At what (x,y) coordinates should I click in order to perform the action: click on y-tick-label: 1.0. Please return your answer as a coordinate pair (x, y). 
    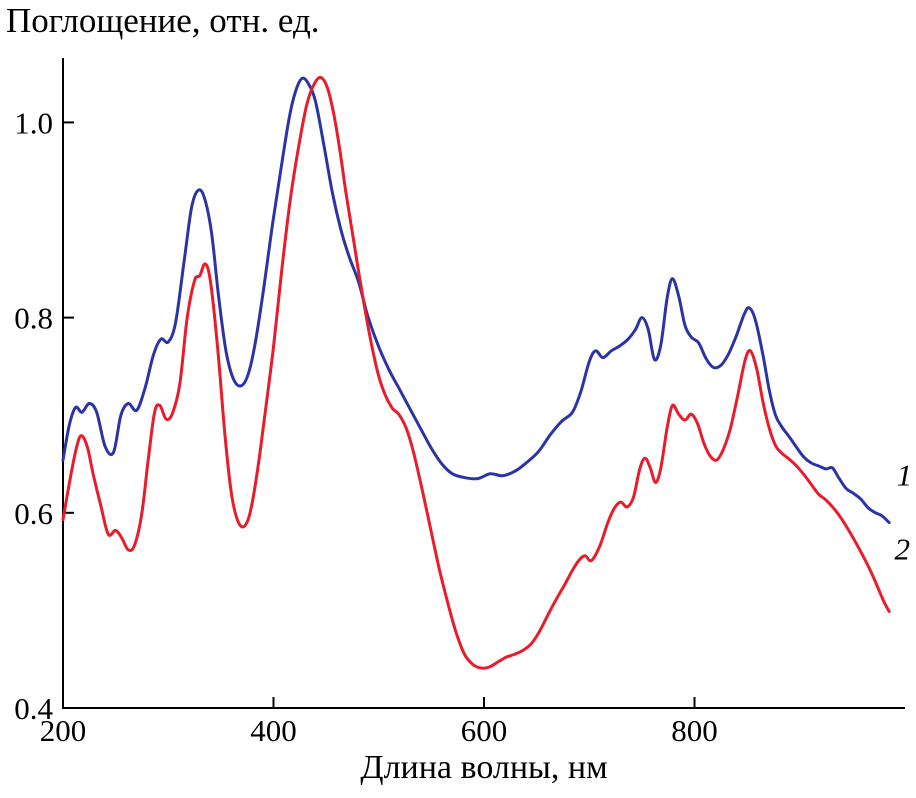
    Looking at the image, I should click on (33, 122).